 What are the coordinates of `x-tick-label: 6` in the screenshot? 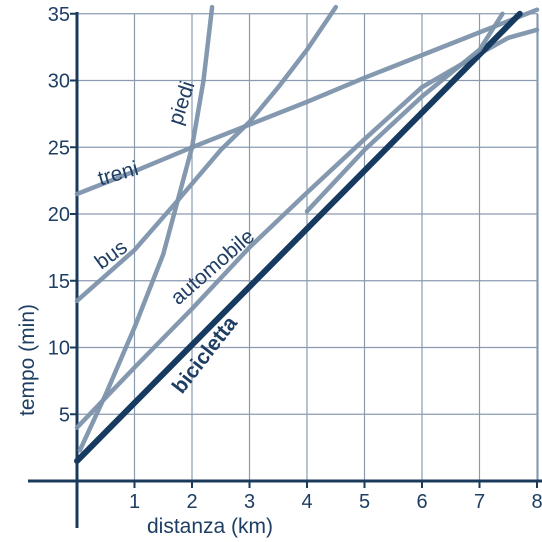 It's located at (421, 502).